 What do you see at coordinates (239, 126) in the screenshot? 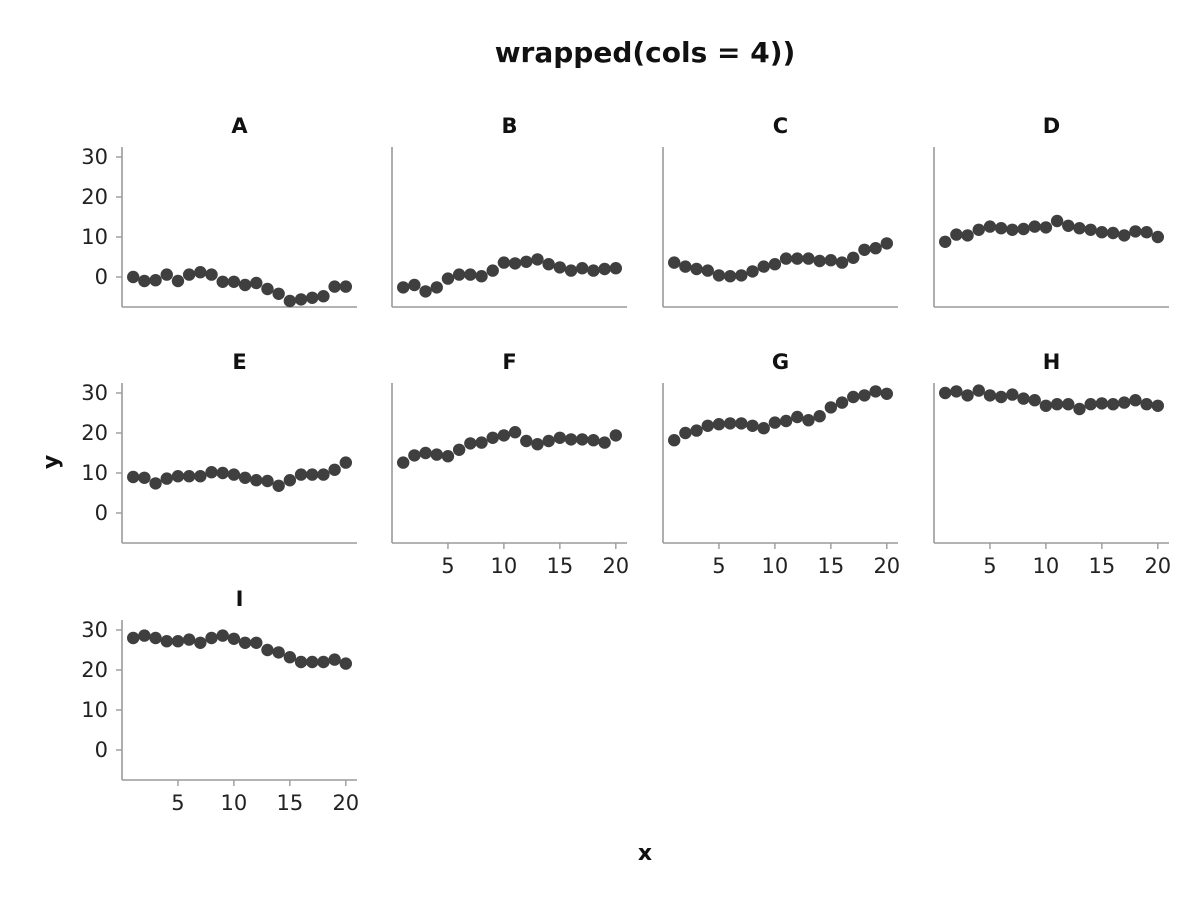
I see `panel-title-a: A` at bounding box center [239, 126].